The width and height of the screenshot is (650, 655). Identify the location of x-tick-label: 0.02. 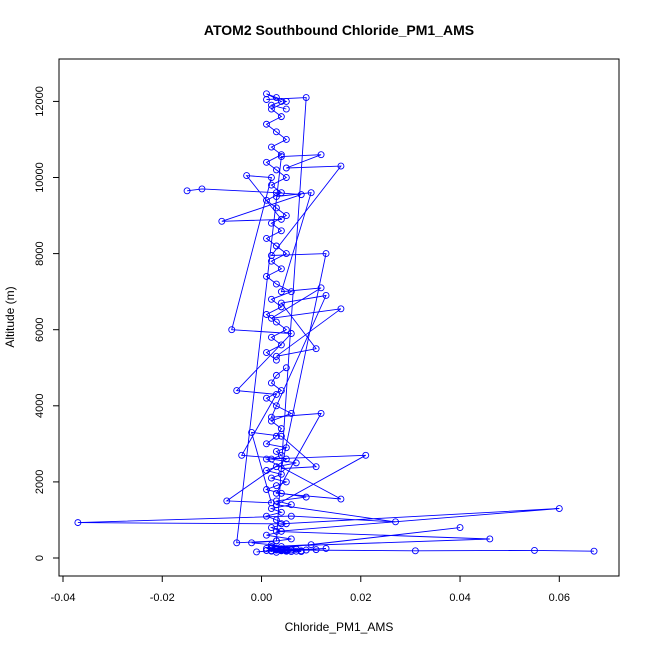
(360, 598).